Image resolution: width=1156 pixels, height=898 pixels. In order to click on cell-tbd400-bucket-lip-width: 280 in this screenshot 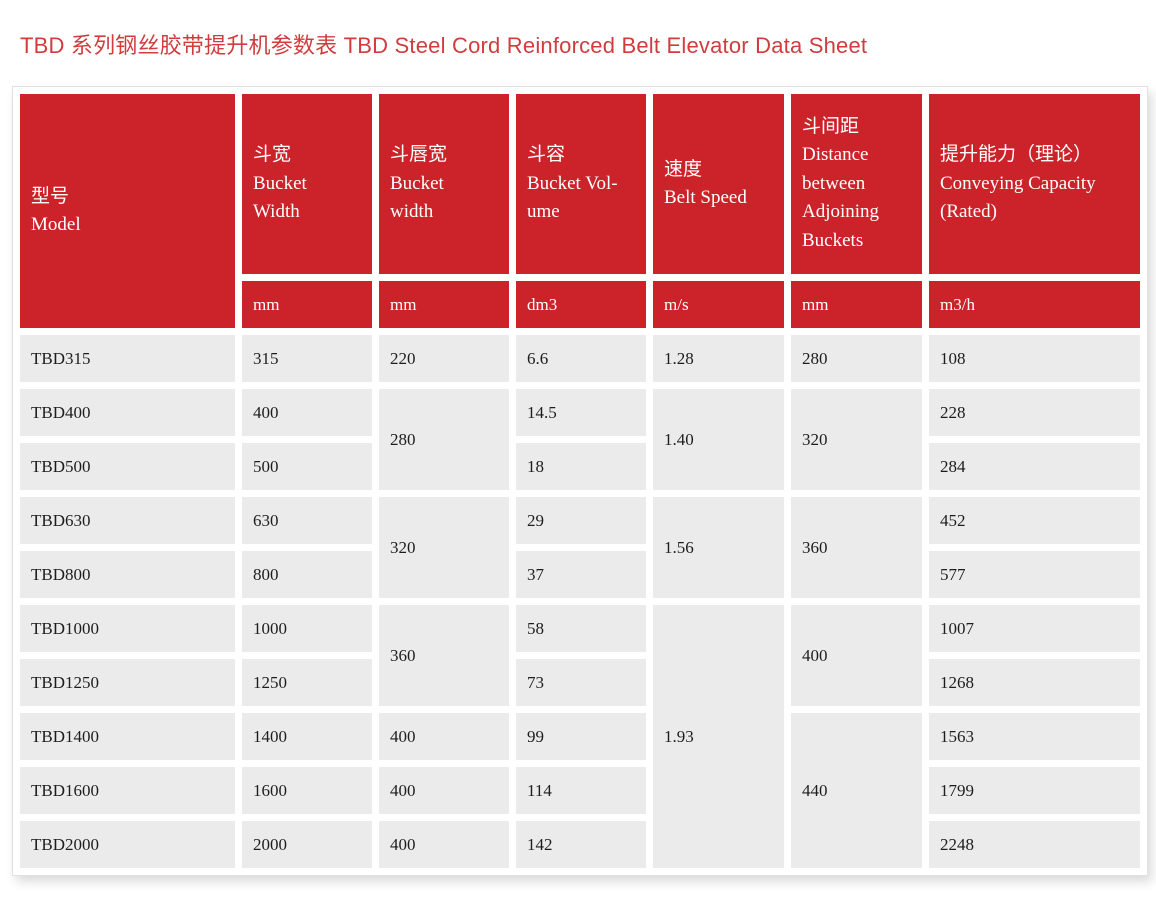, I will do `click(444, 439)`.